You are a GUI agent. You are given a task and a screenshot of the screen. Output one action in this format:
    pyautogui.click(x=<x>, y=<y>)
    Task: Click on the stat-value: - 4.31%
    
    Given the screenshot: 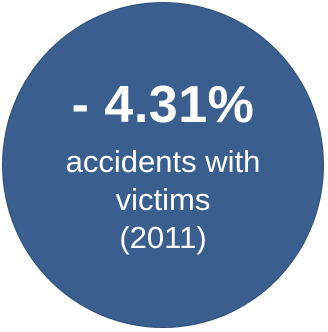 What is the action you would take?
    pyautogui.click(x=163, y=105)
    